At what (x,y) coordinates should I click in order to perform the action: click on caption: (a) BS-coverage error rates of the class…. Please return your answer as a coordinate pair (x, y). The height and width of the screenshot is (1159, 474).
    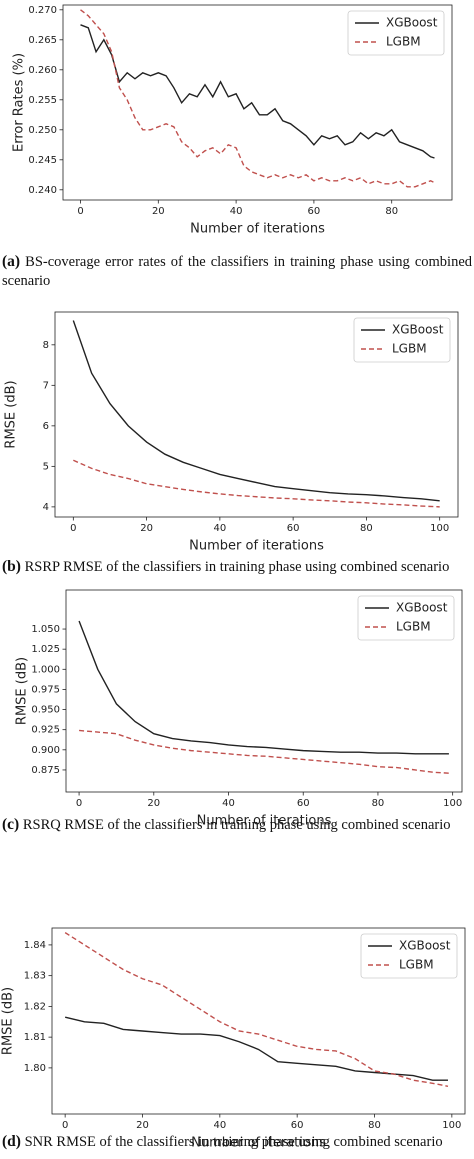
    Looking at the image, I should click on (237, 271).